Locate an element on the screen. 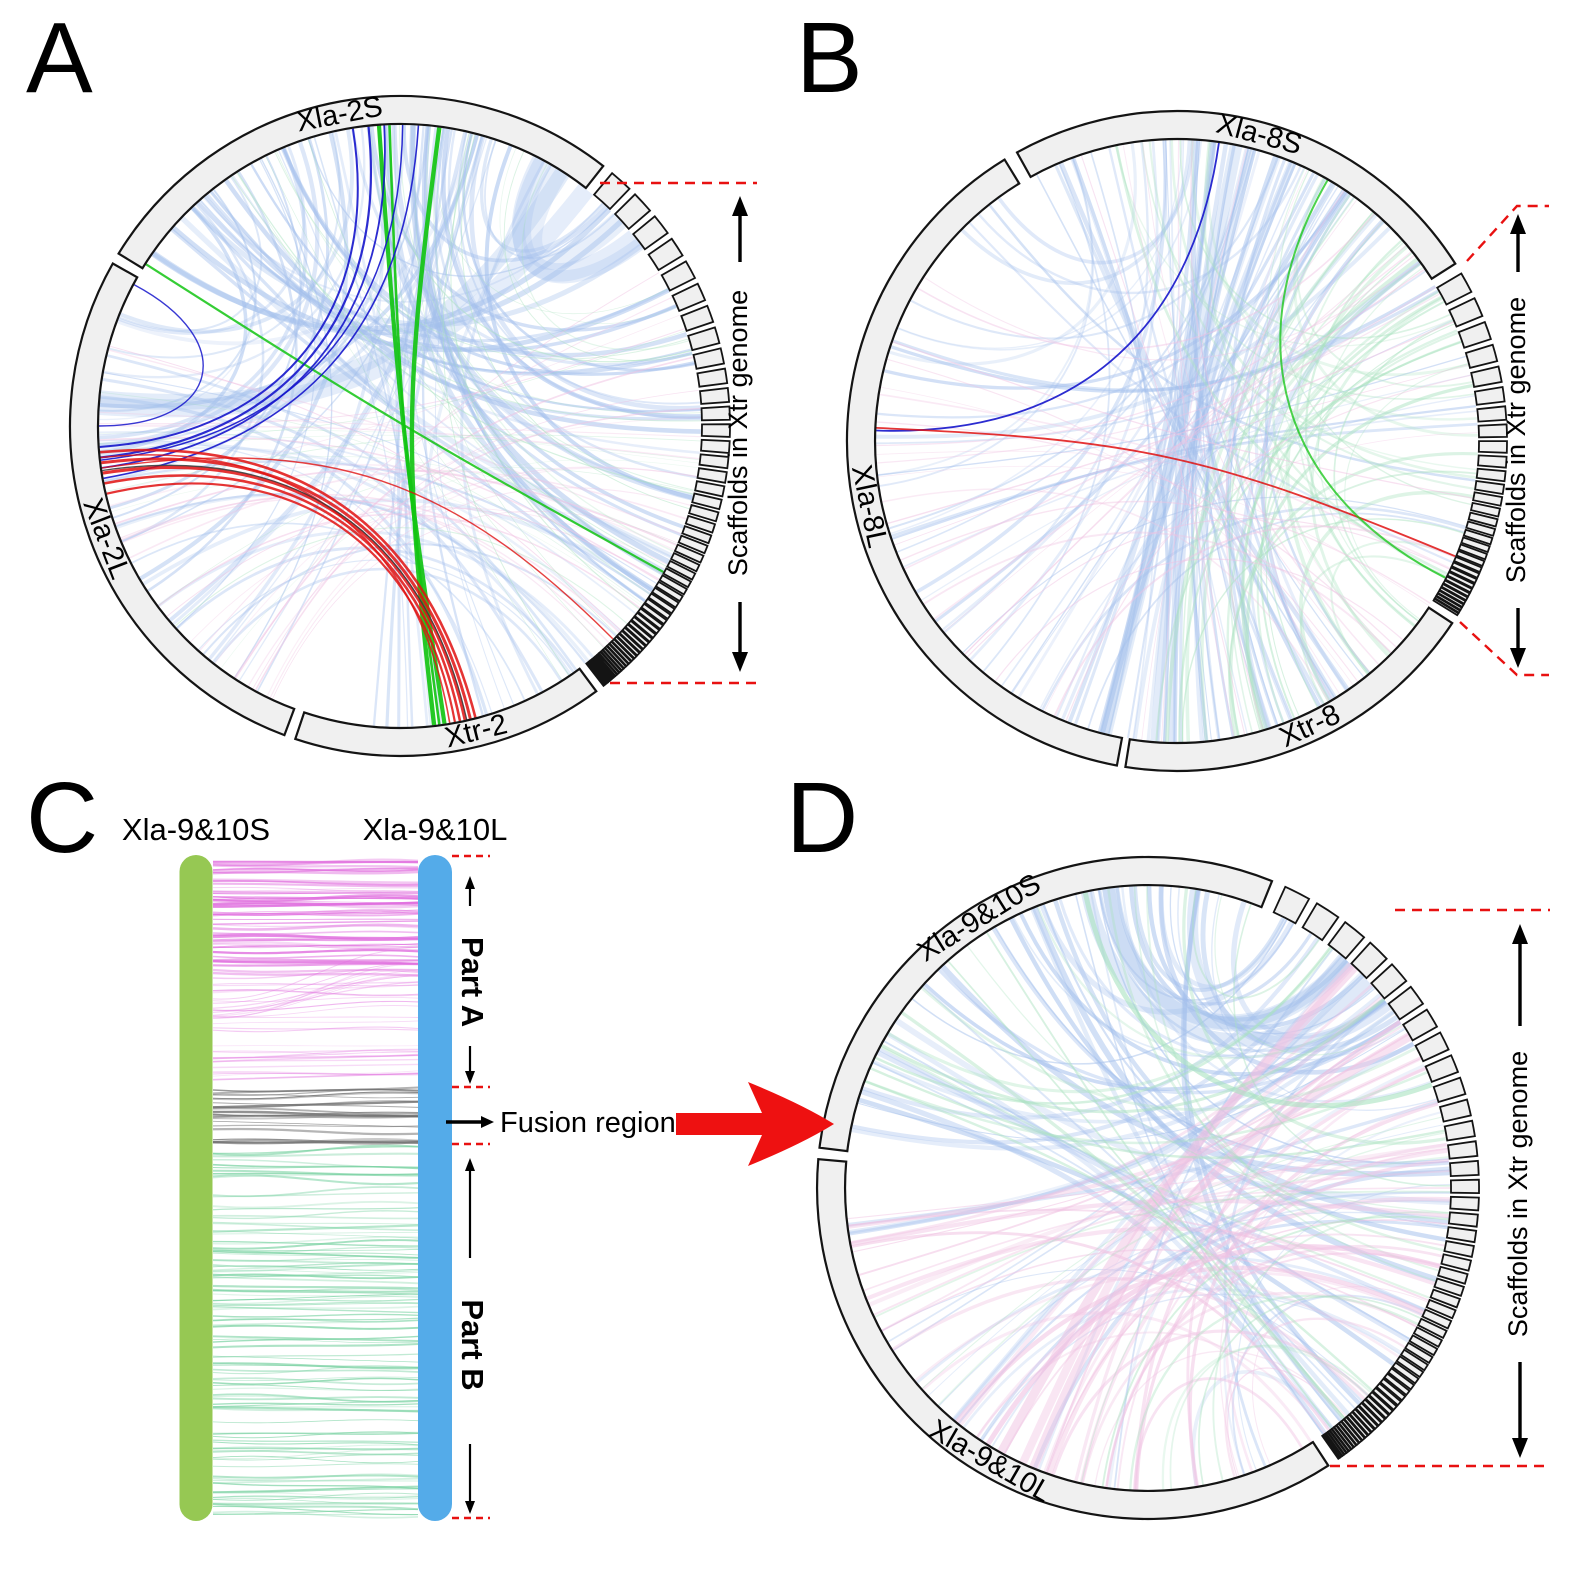 The width and height of the screenshot is (1575, 1575). fusion-region-label: Fusion region is located at coordinates (588, 1123).